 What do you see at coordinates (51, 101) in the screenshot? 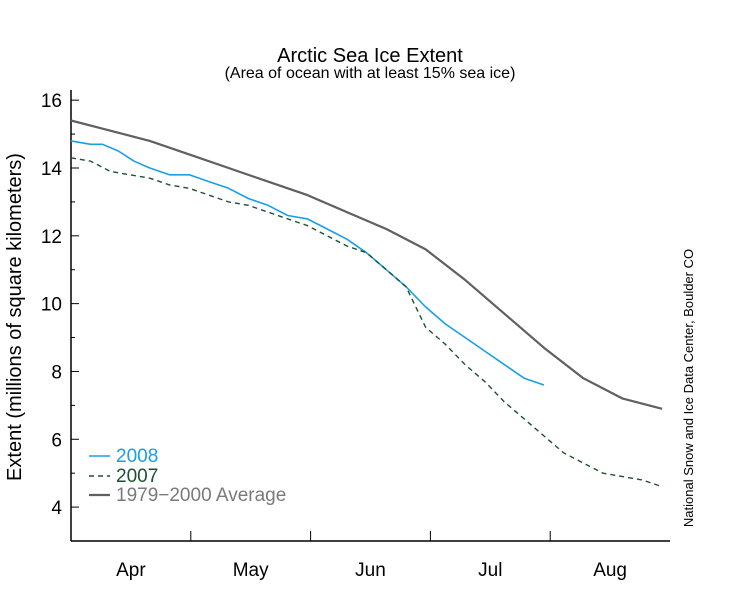
I see `y-tick-label: 16` at bounding box center [51, 101].